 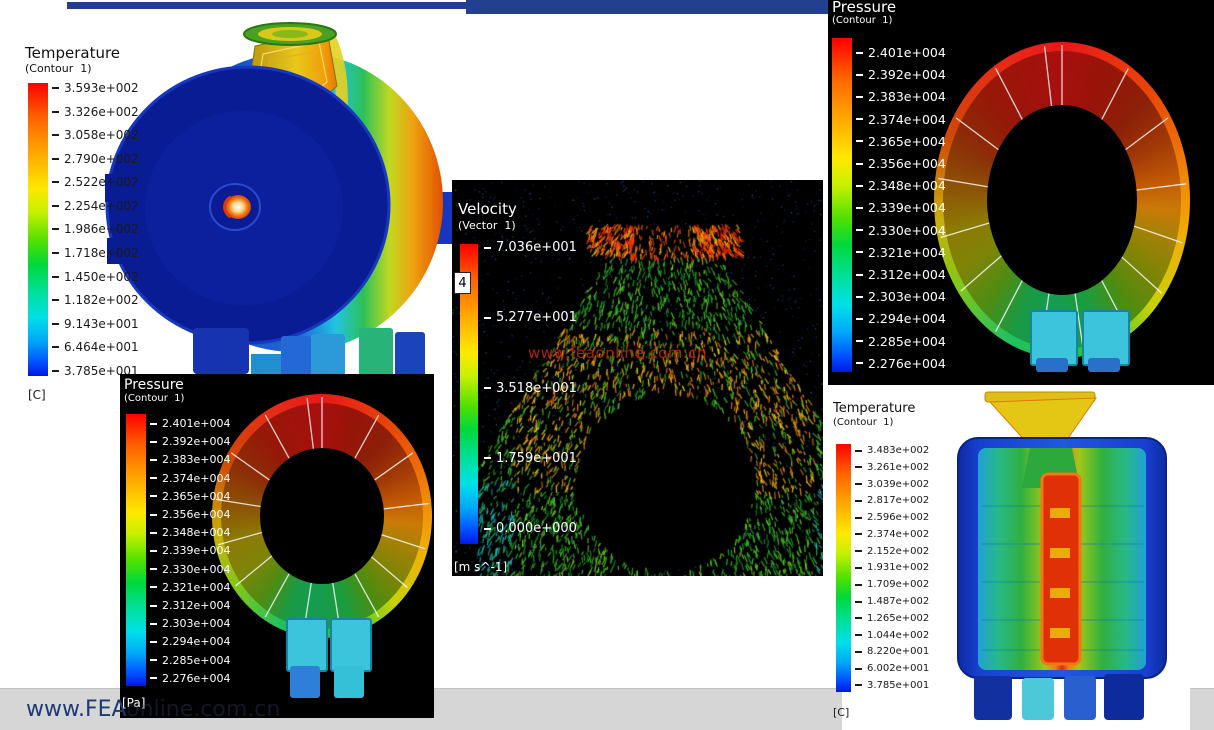 What do you see at coordinates (266, 5) in the screenshot?
I see `top-bar-thin` at bounding box center [266, 5].